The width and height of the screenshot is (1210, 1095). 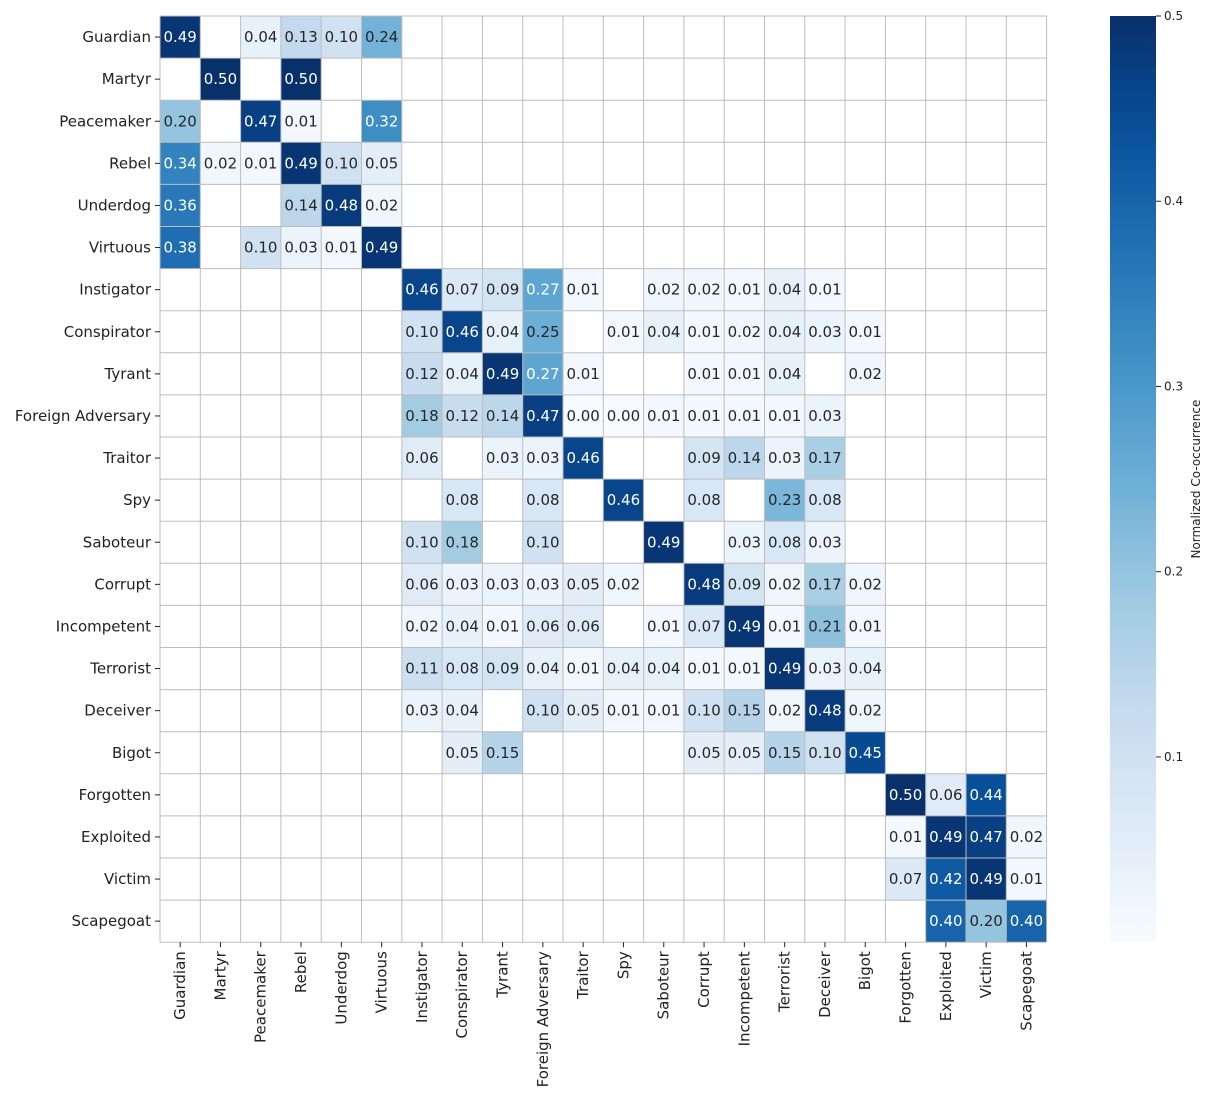 What do you see at coordinates (503, 975) in the screenshot?
I see `x-tick-label: Tyrant` at bounding box center [503, 975].